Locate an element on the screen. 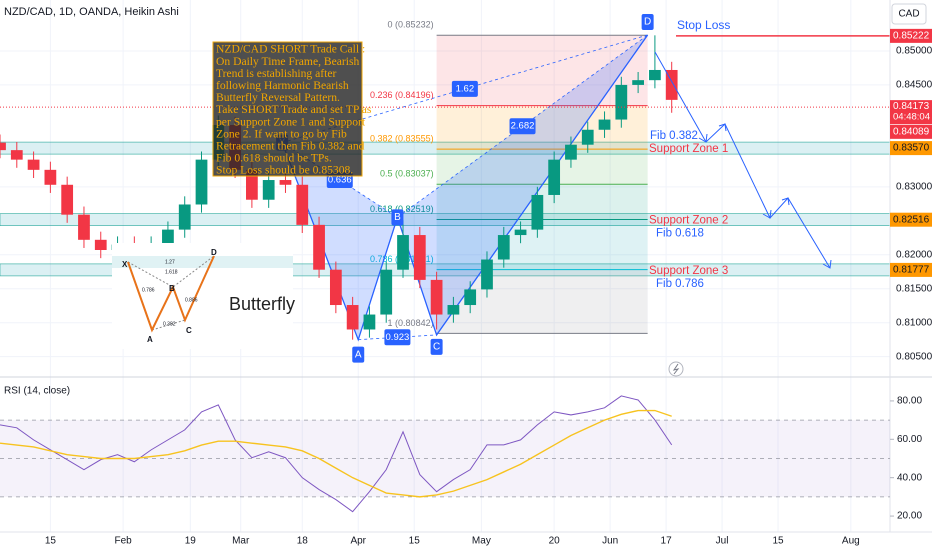 This screenshot has width=932, height=550. rsi-tick-label: 80.00 is located at coordinates (909, 401).